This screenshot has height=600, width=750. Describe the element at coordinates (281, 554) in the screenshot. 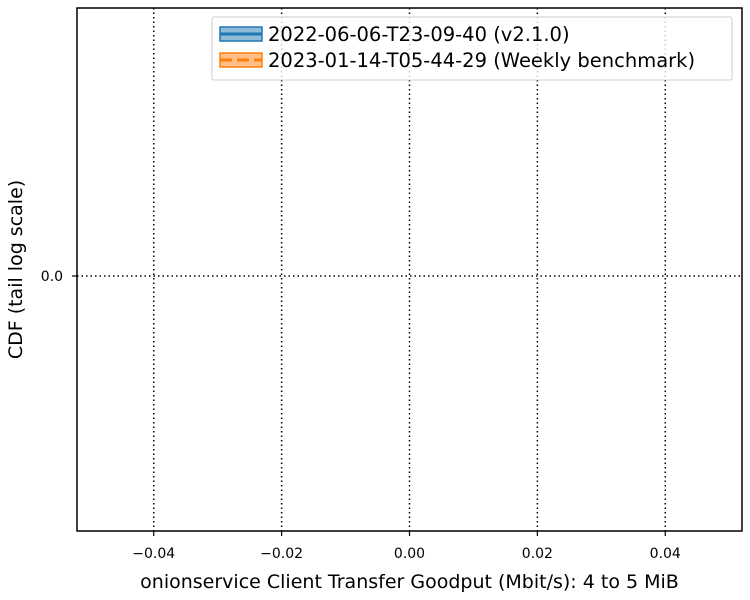

I see `x-tick-label: −0.02` at that location.